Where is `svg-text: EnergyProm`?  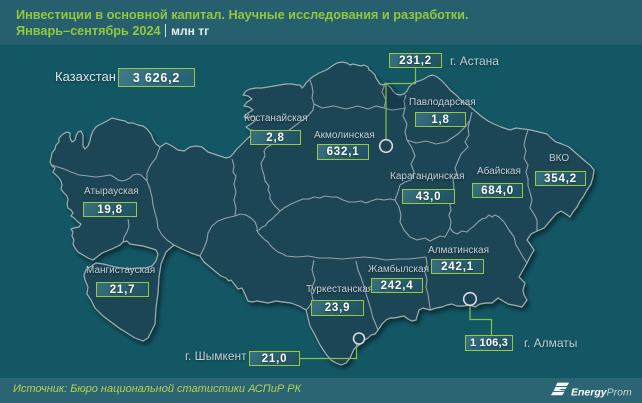 svg-text: EnergyProm is located at coordinates (601, 393).